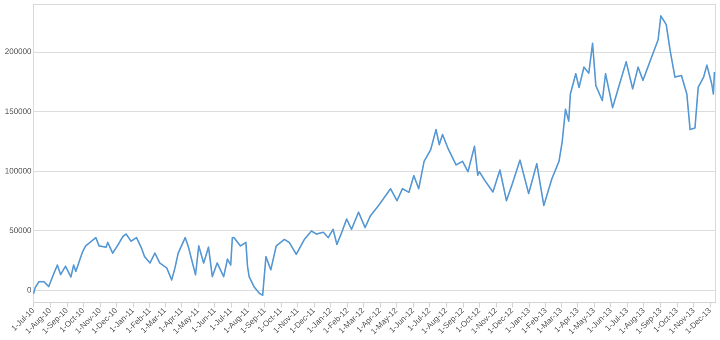  Describe the element at coordinates (29, 290) in the screenshot. I see `y-tick-label: 0` at that location.